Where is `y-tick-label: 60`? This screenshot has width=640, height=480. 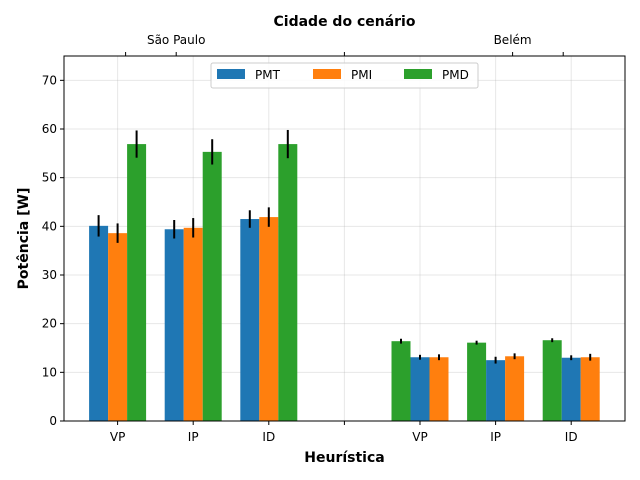 y-tick-label: 60 is located at coordinates (49, 129).